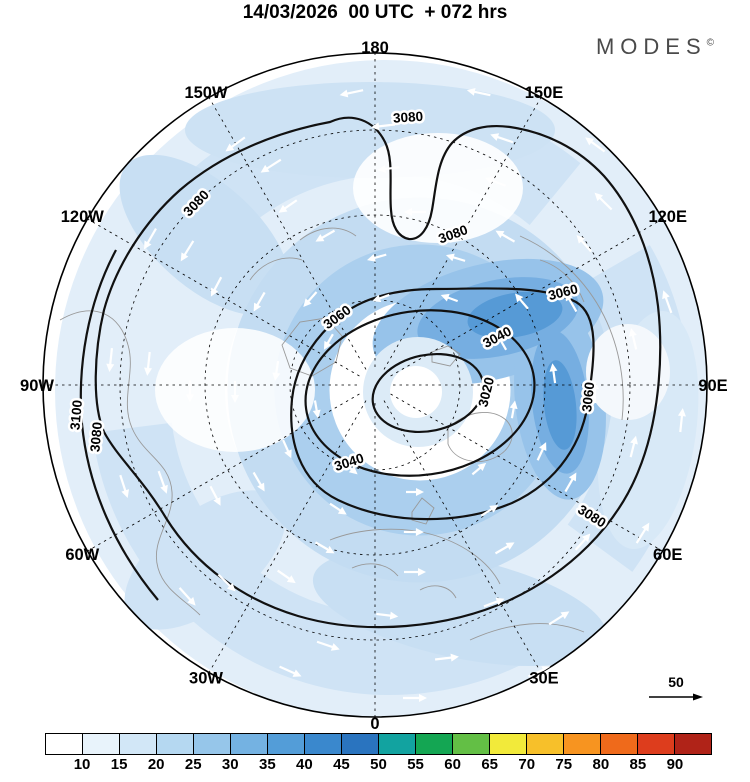 This screenshot has width=750, height=782. Describe the element at coordinates (452, 764) in the screenshot. I see `colorbar-tick-60: 60` at that location.